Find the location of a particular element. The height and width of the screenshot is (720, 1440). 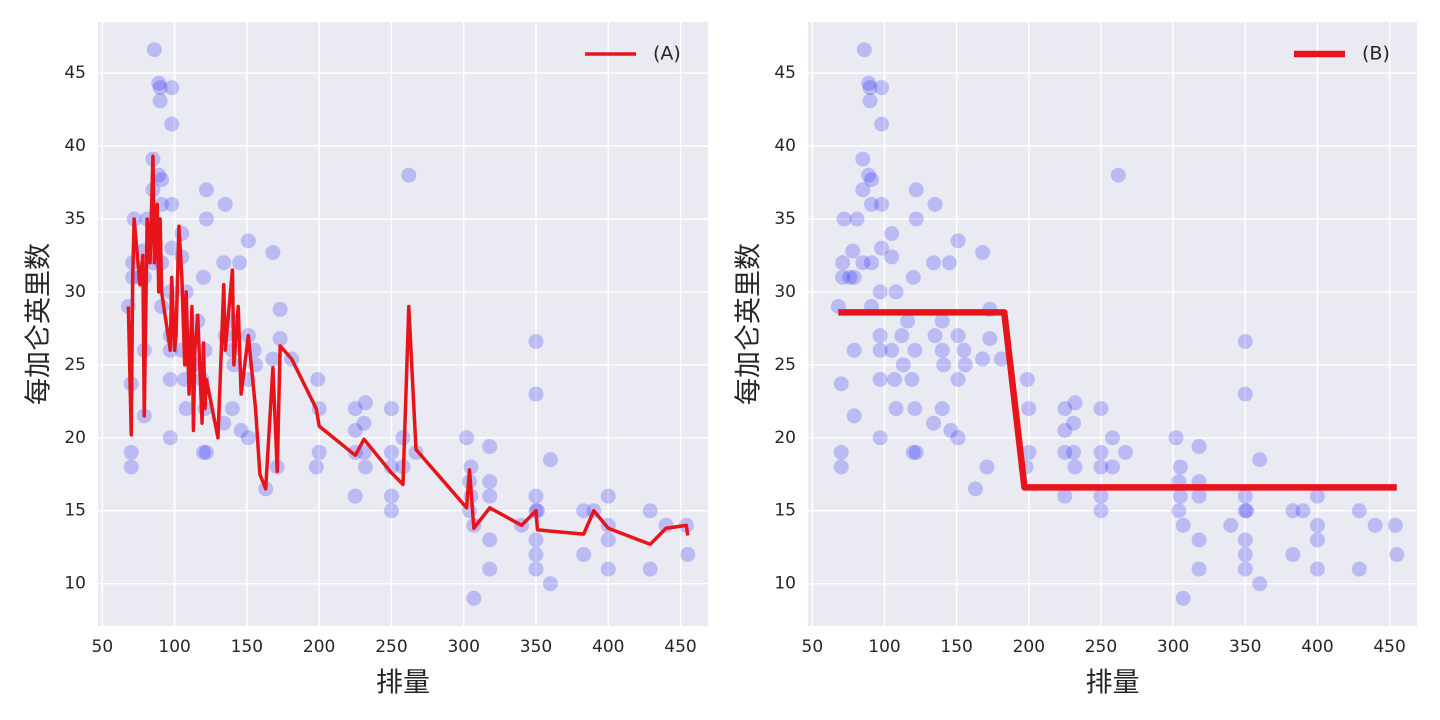

y-tick-label: 35 is located at coordinates (75, 219).